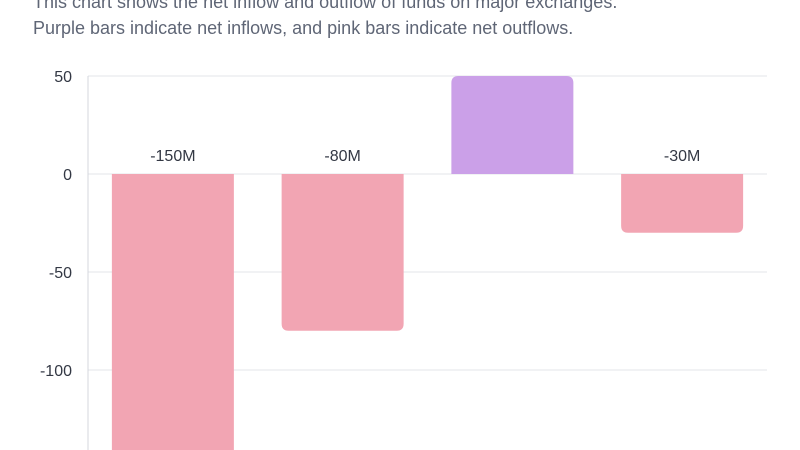 This screenshot has height=450, width=800. I want to click on y-tick-label: -100, so click(56, 371).